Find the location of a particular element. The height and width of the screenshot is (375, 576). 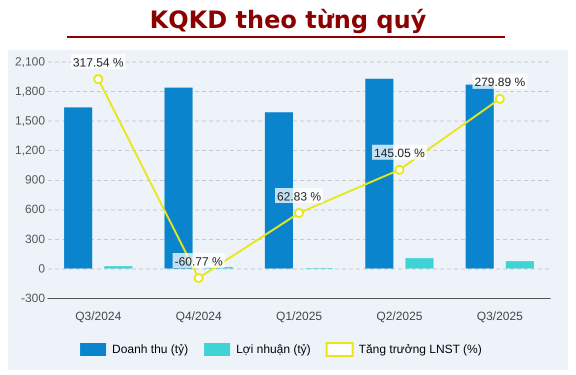

y-tick-label: 300 is located at coordinates (35, 239).